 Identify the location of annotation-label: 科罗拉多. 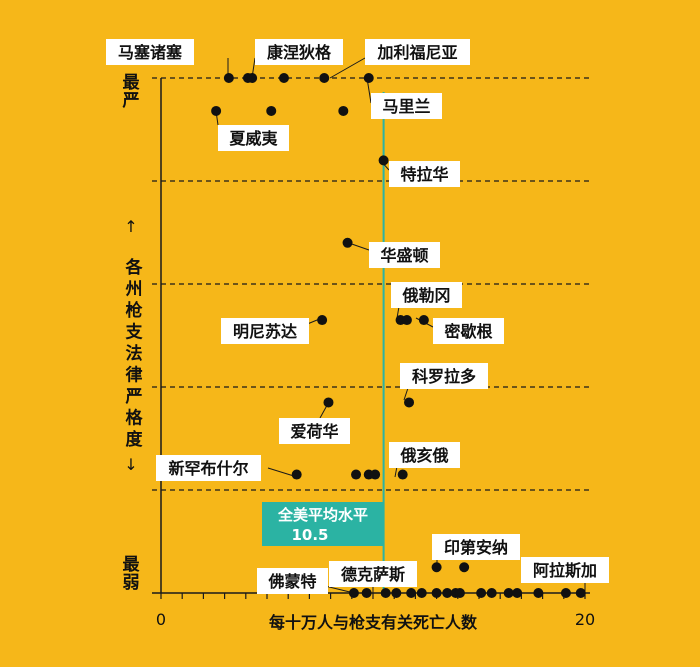
(444, 376).